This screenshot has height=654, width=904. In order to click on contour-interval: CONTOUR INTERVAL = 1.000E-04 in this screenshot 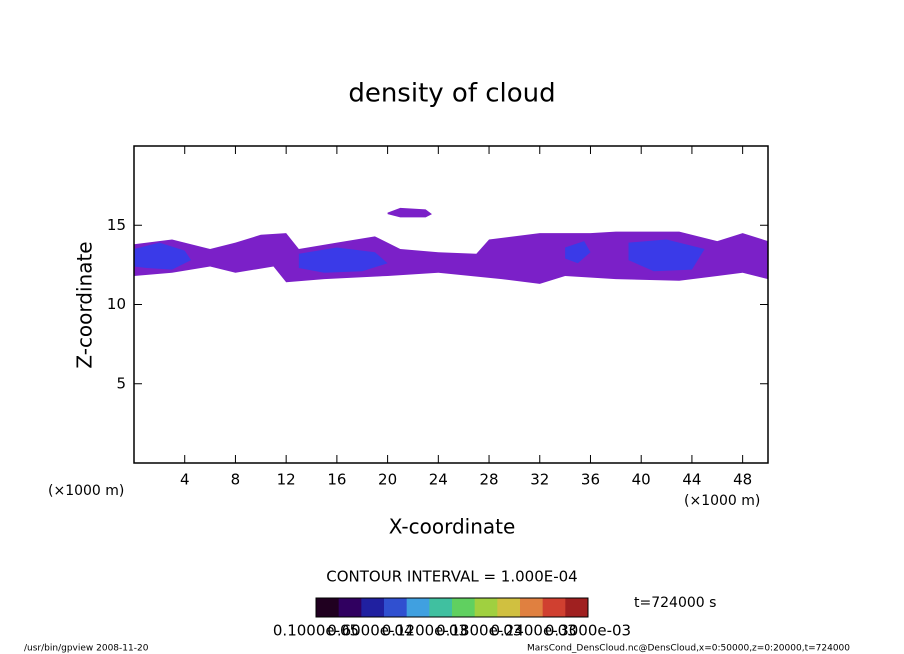, I will do `click(451, 577)`.